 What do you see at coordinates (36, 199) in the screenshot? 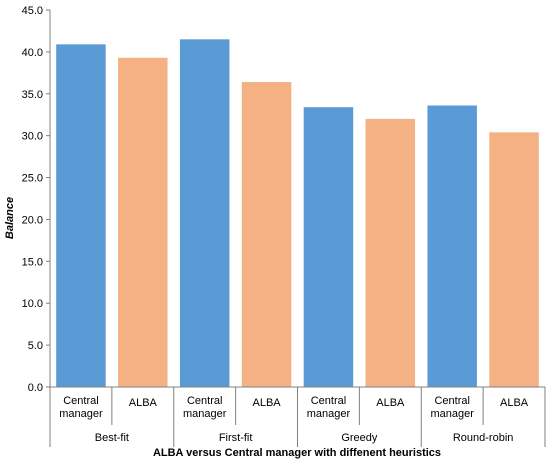
I see `y-axis: 0.0 5.0 10.0 15.0 20.0 25.0 30.0 35.0 40.0 45.0` at bounding box center [36, 199].